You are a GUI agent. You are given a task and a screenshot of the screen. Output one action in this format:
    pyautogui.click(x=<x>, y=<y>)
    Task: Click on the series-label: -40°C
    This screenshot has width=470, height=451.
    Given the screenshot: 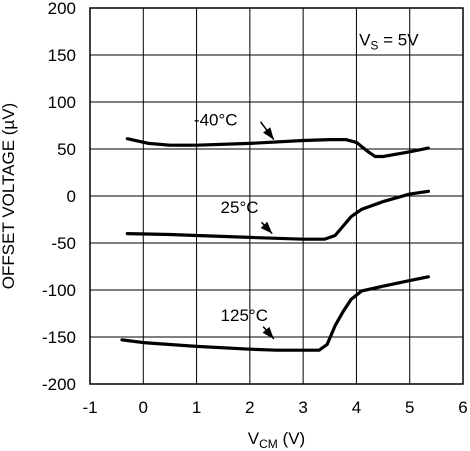 What is the action you would take?
    pyautogui.click(x=216, y=120)
    